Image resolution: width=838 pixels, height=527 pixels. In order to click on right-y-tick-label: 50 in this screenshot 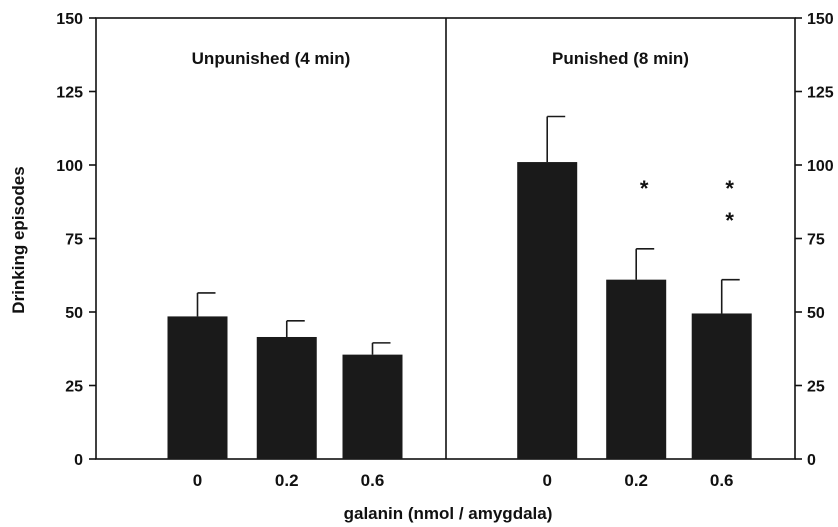, I will do `click(816, 313)`.